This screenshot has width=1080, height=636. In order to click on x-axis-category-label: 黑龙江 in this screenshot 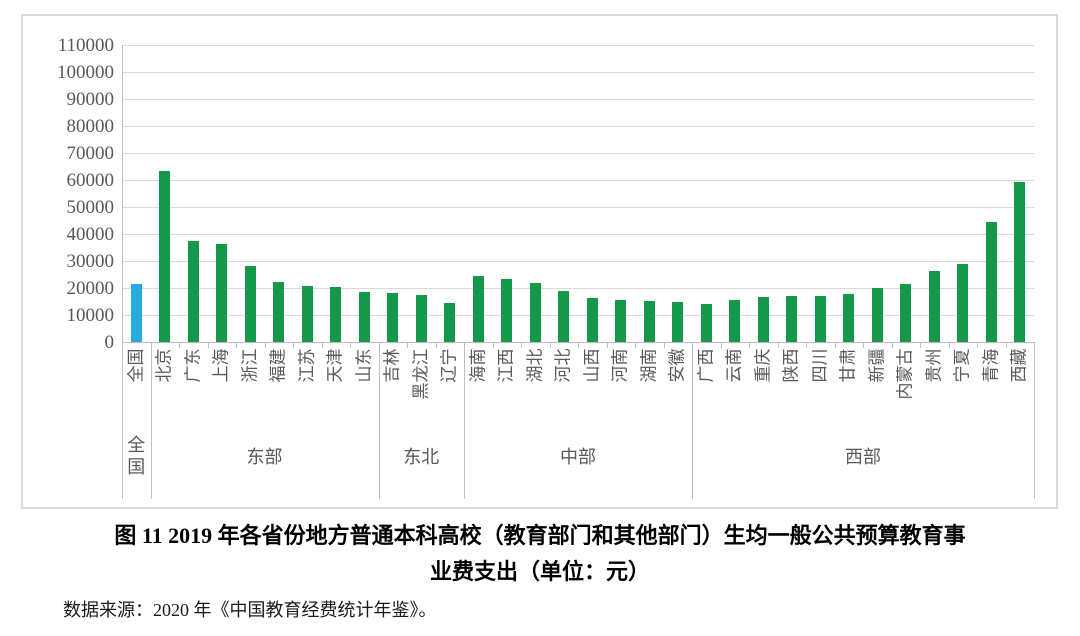, I will do `click(421, 373)`.